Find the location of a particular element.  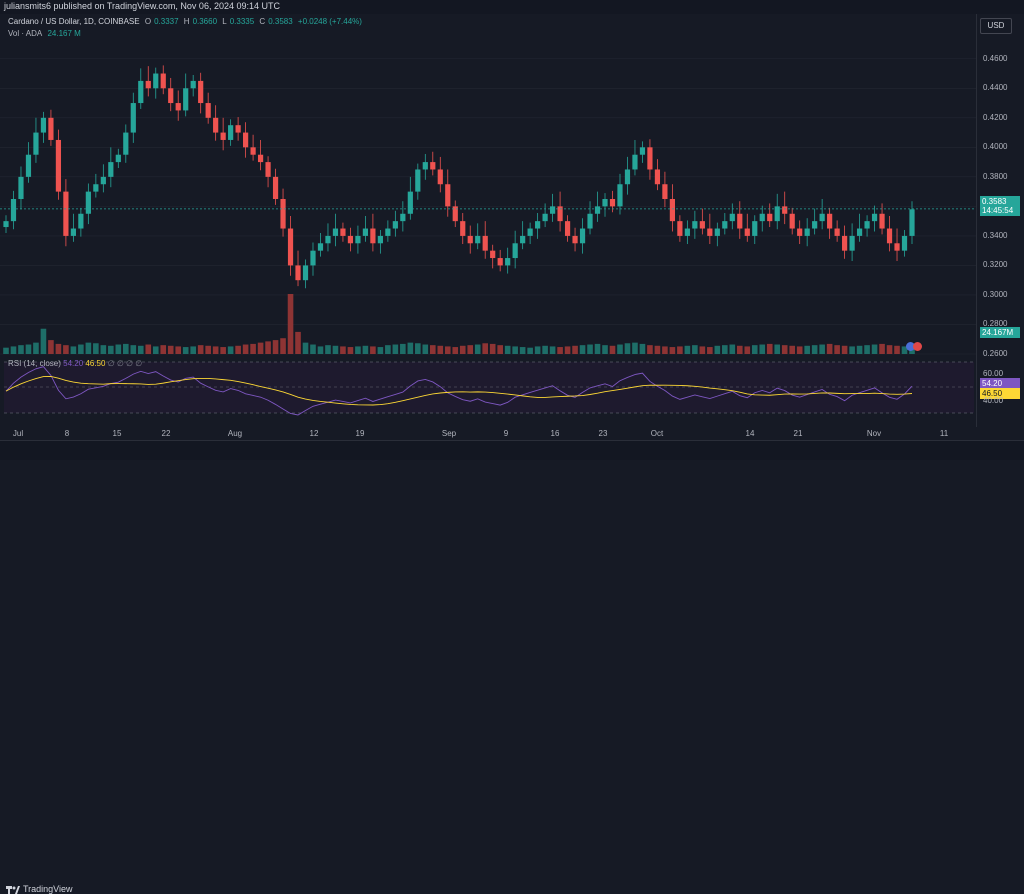

open-value: 0.3337 is located at coordinates (166, 21).